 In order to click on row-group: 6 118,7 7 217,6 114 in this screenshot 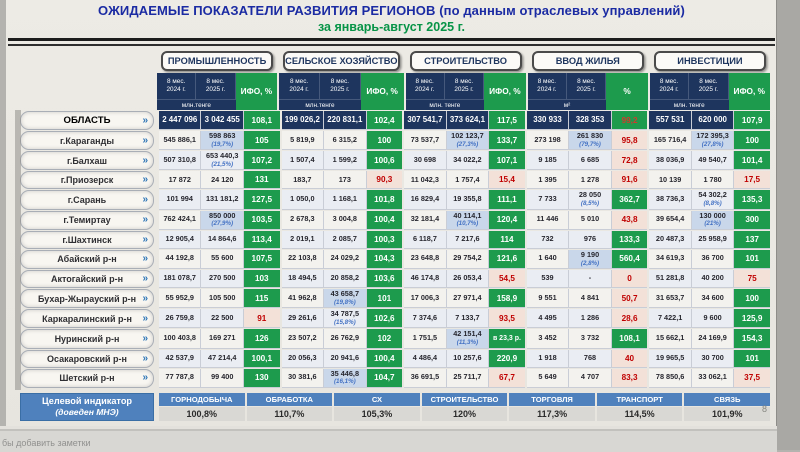, I will do `click(464, 239)`.